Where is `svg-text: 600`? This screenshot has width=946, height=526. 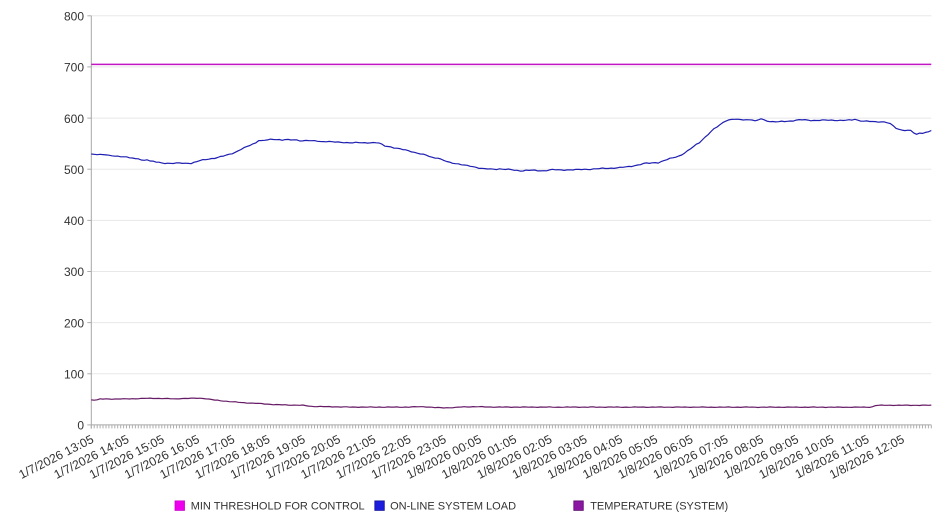 svg-text: 600 is located at coordinates (74, 119).